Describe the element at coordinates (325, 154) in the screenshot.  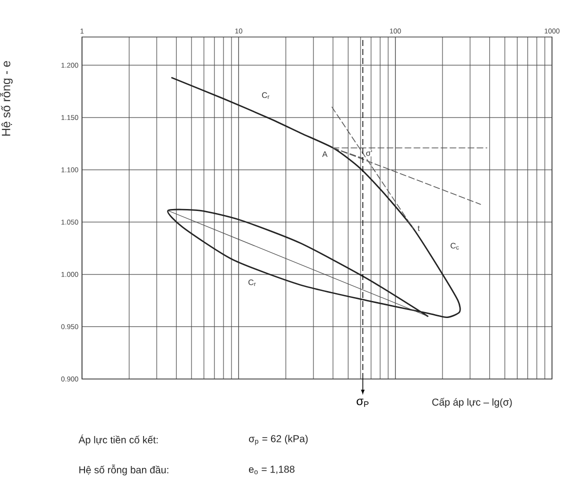
I see `annotation: A` at that location.